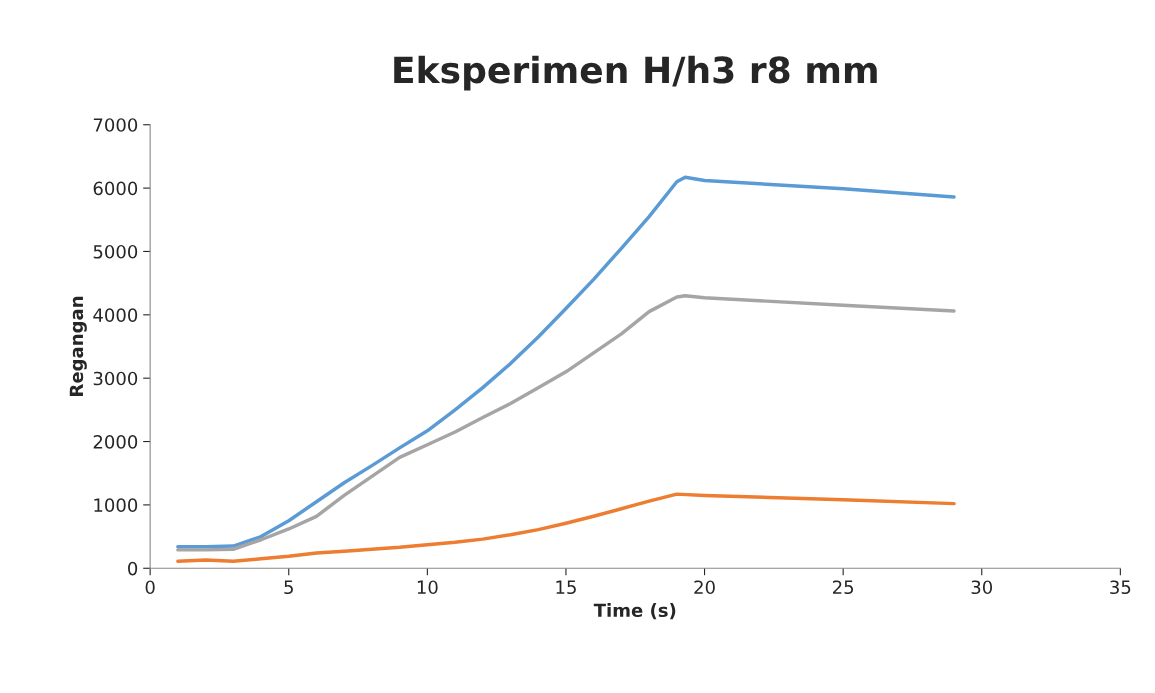 The width and height of the screenshot is (1155, 693). I want to click on y-tick-label: 0, so click(133, 568).